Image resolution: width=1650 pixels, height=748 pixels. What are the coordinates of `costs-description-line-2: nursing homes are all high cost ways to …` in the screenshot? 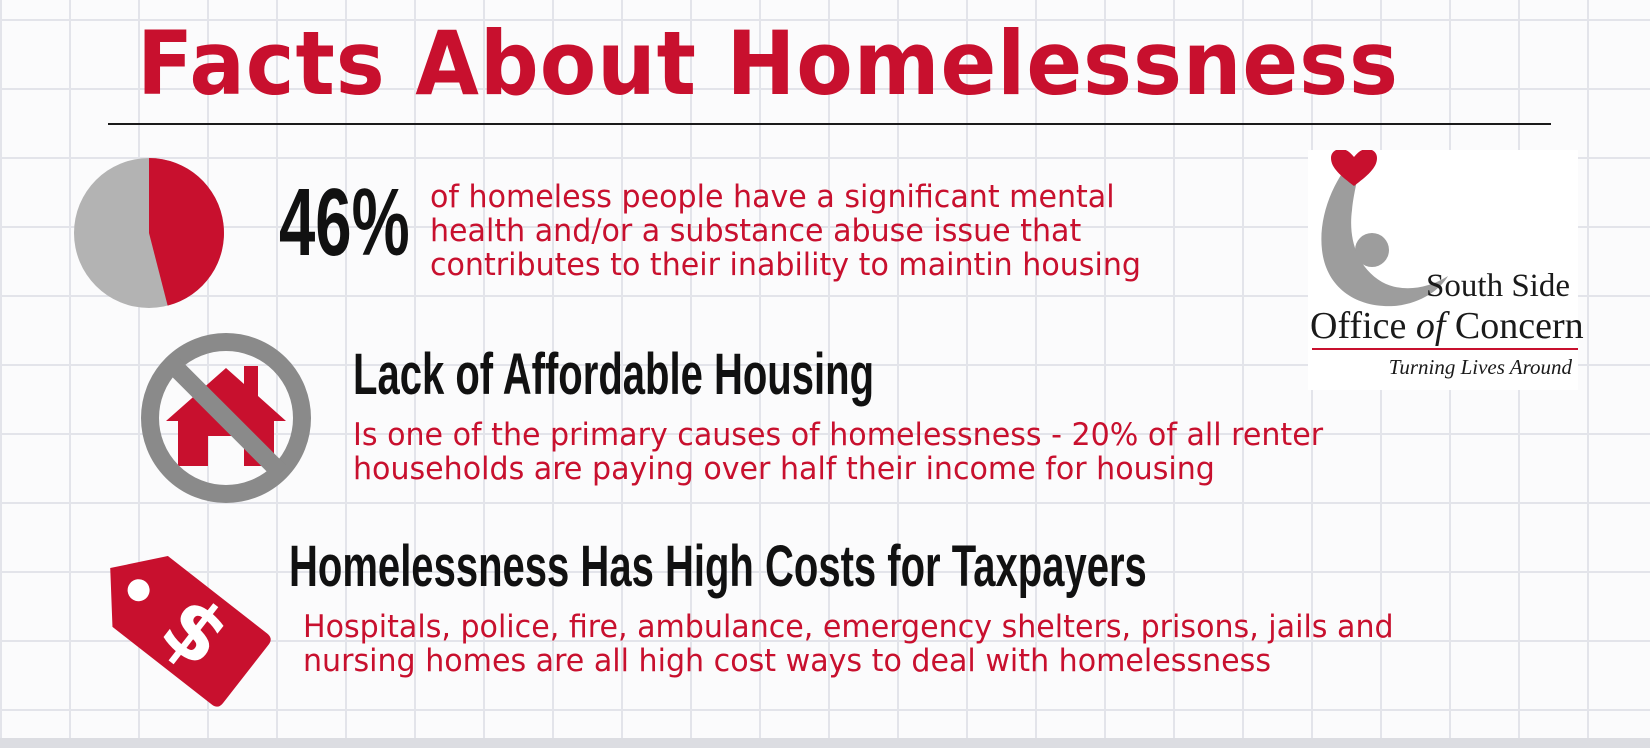 It's located at (787, 661).